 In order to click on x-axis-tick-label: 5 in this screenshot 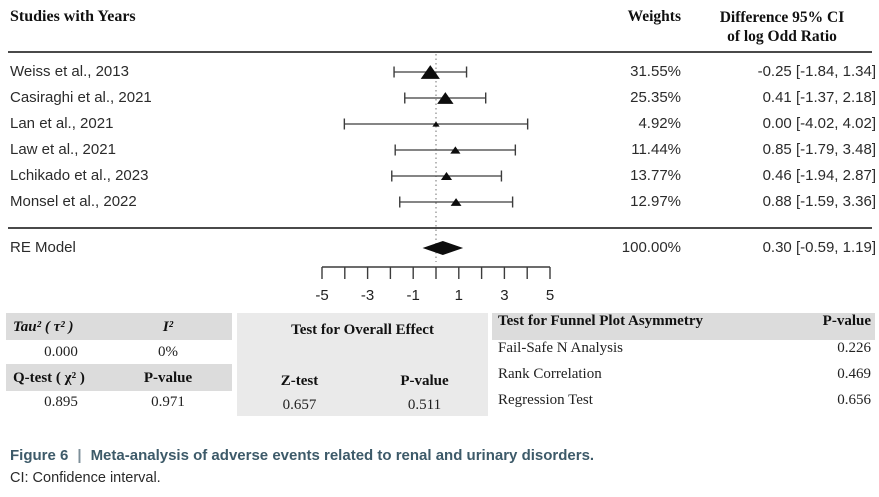, I will do `click(550, 295)`.